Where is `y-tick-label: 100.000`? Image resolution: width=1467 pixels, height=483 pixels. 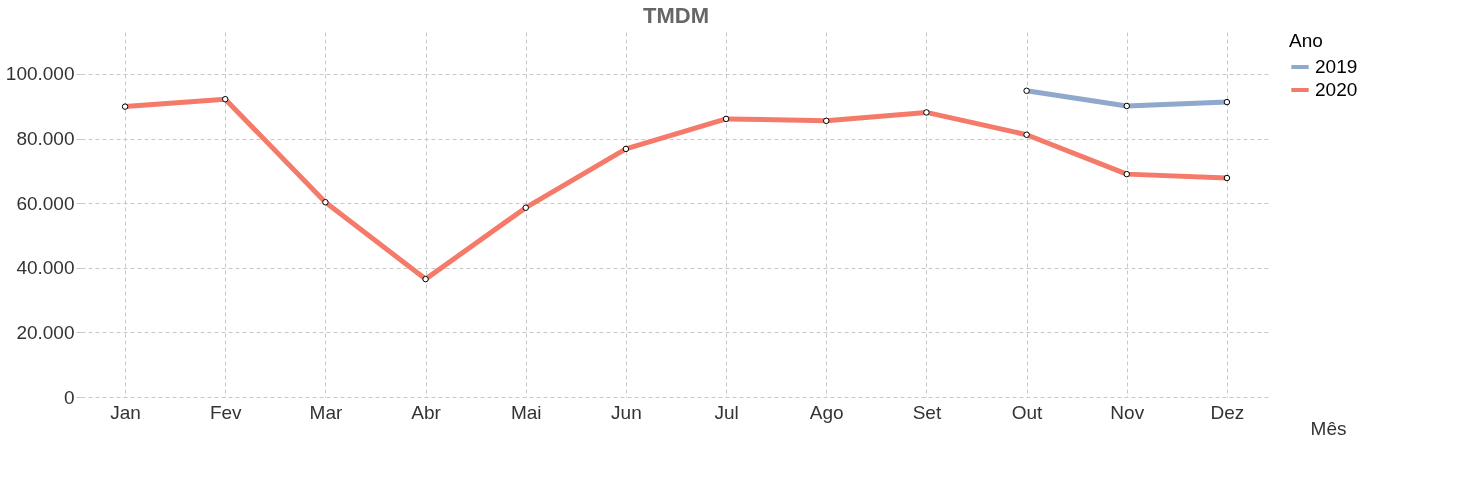 y-tick-label: 100.000 is located at coordinates (40, 74).